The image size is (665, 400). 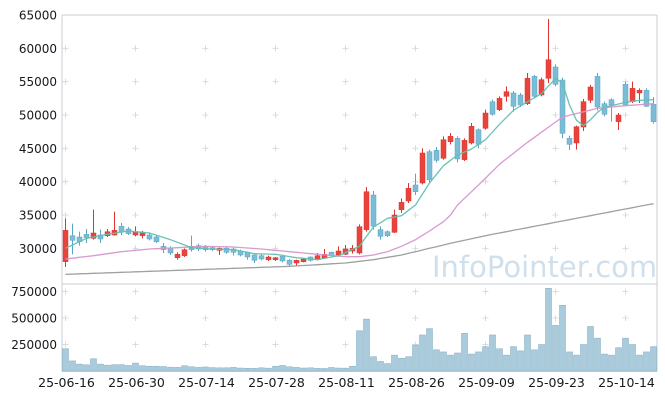 I want to click on price-axis-label: 50000, so click(x=38, y=116).